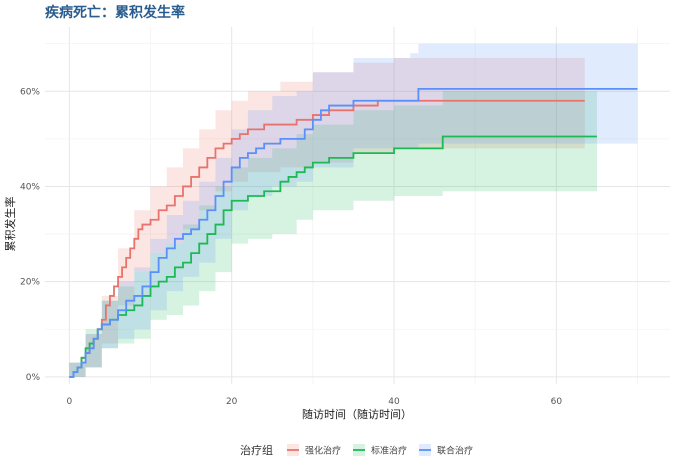 Image resolution: width=681 pixels, height=471 pixels. Describe the element at coordinates (69, 402) in the screenshot. I see `x-tick-label: 0` at that location.